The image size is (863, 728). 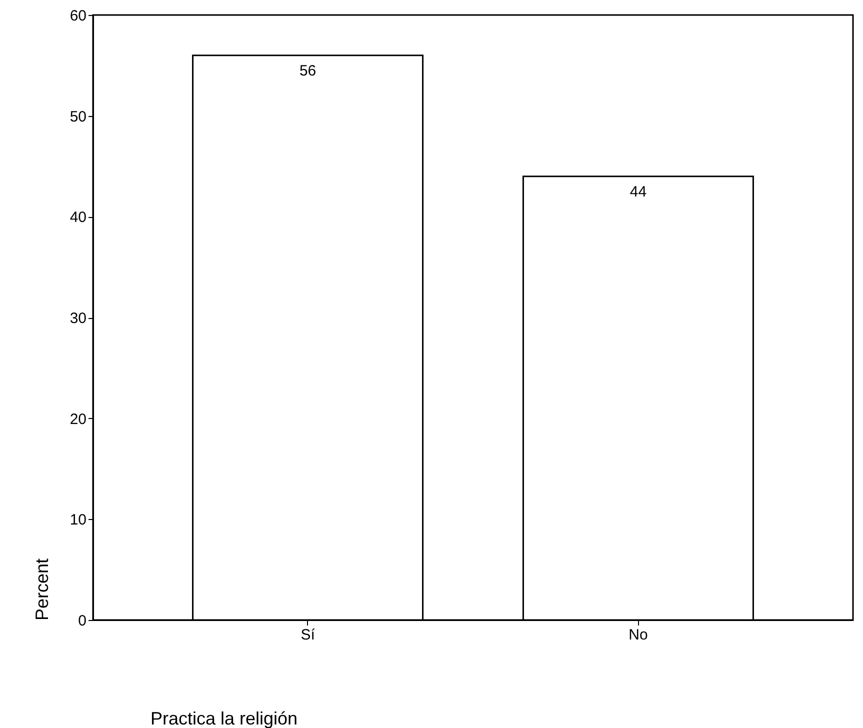 What do you see at coordinates (78, 117) in the screenshot?
I see `y-tick-label: 50` at bounding box center [78, 117].